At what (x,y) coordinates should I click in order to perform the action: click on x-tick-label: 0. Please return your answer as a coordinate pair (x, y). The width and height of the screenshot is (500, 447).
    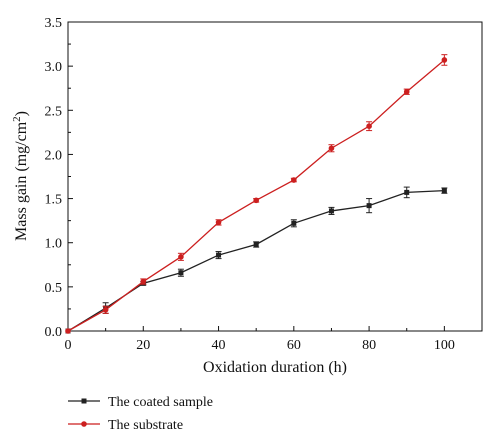
    Looking at the image, I should click on (68, 345).